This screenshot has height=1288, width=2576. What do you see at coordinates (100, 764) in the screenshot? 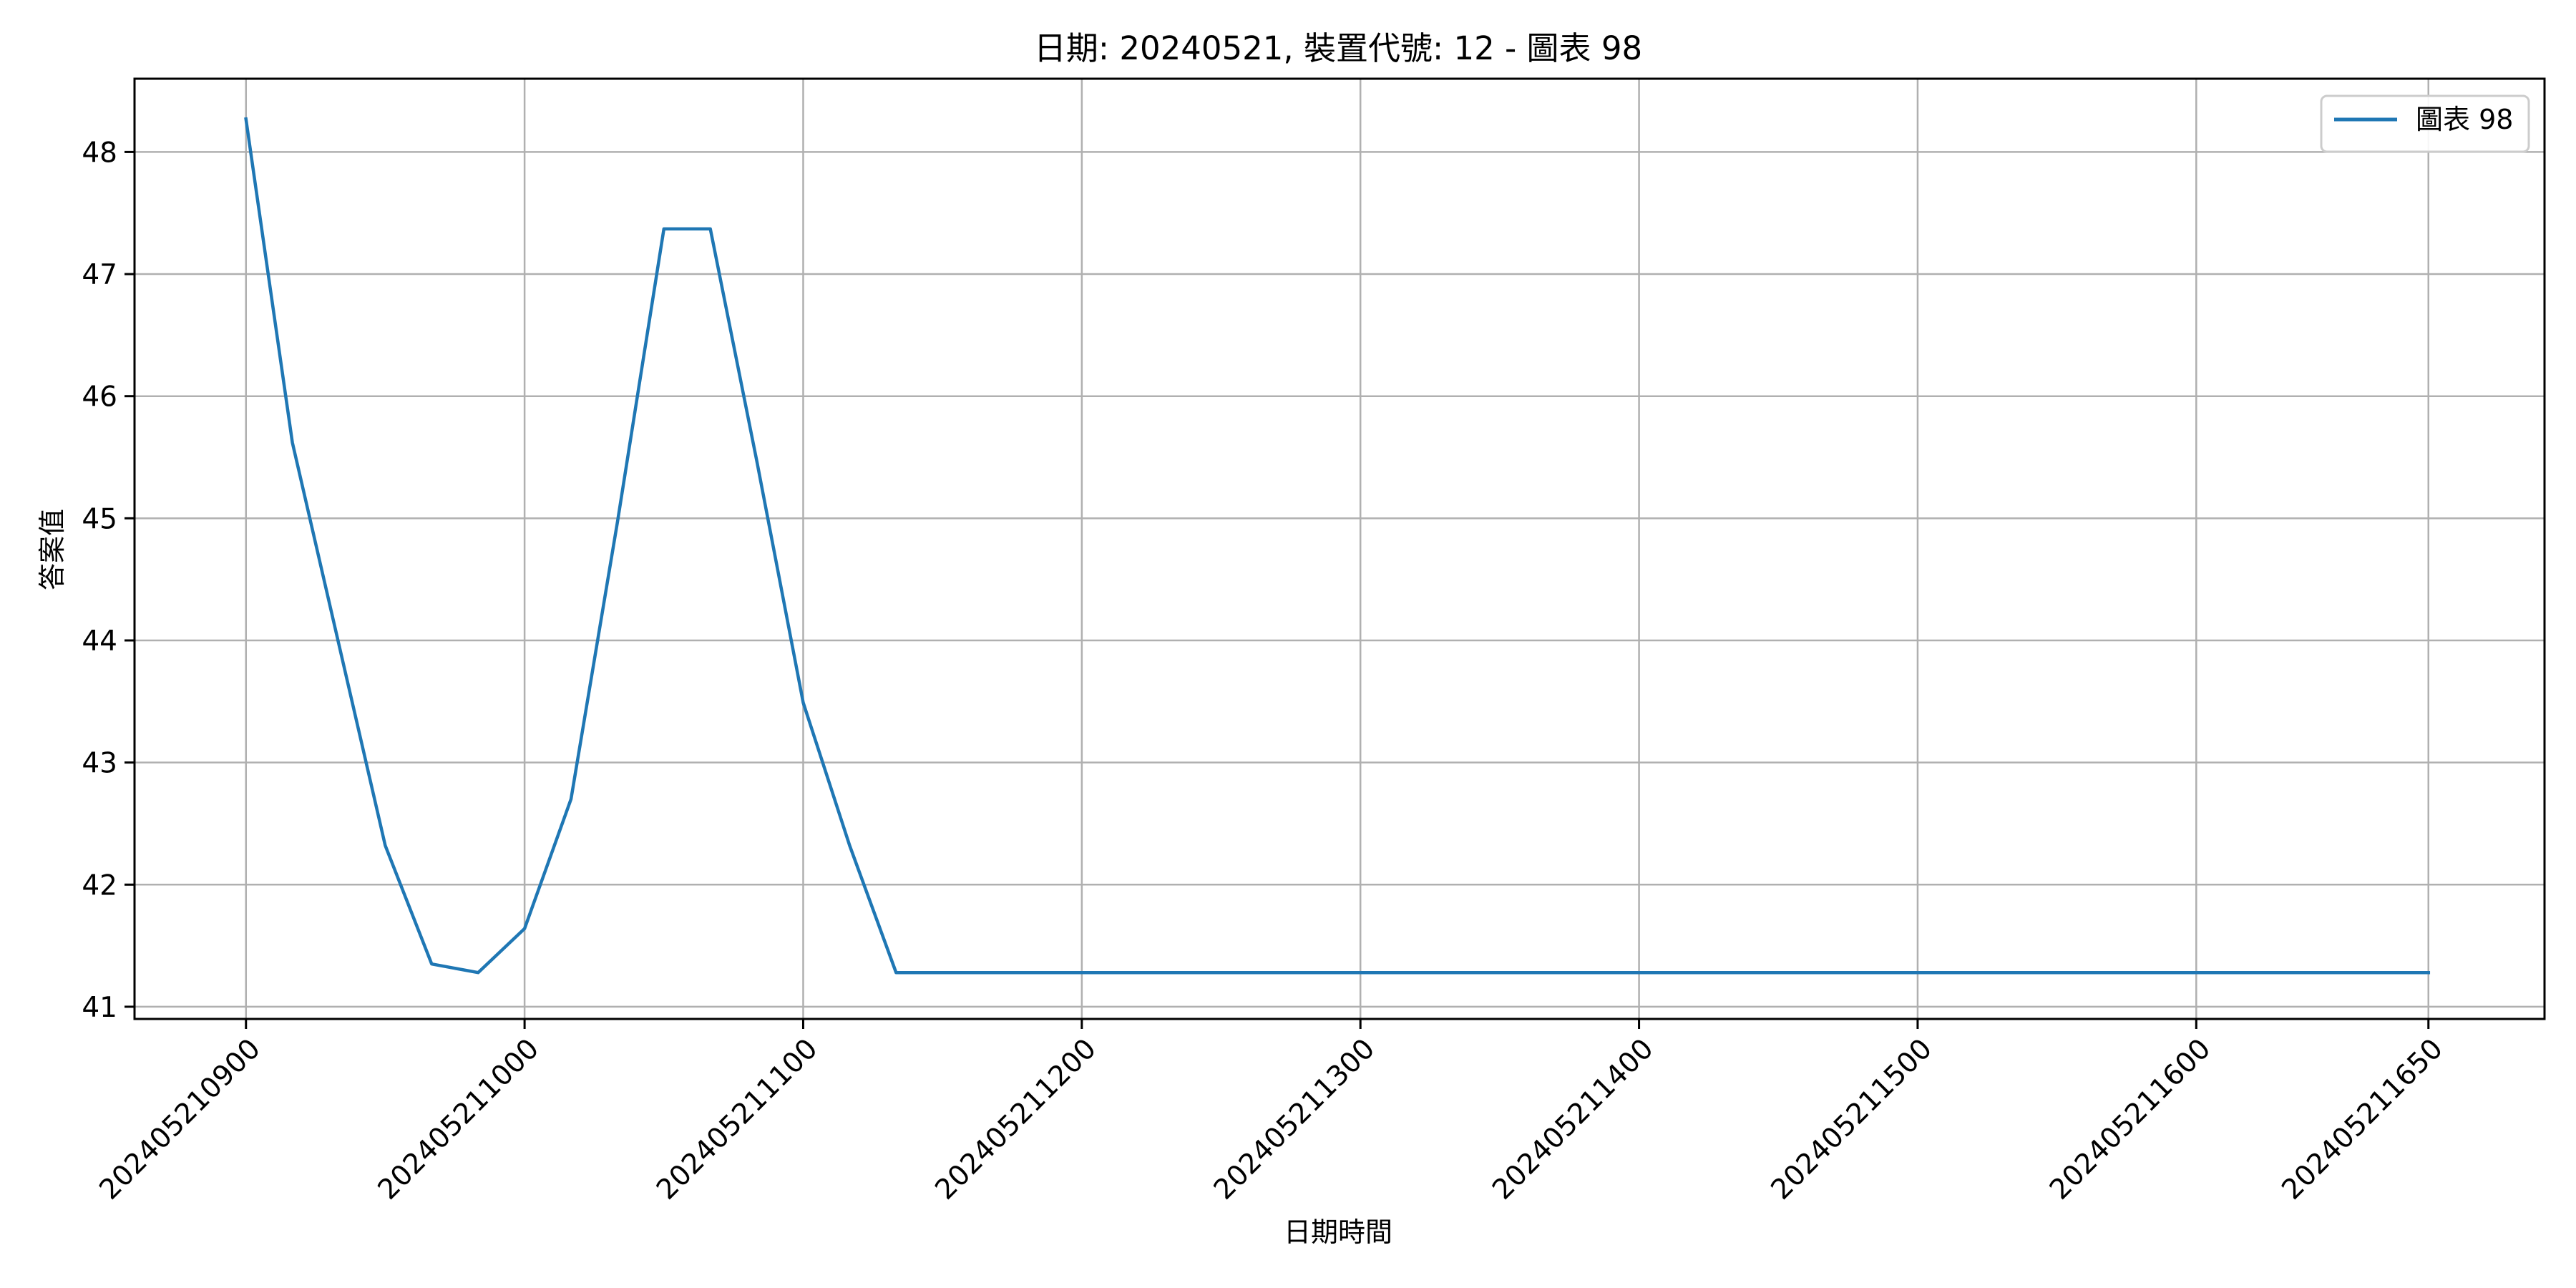
I see `y-tick-label: 43` at bounding box center [100, 764].